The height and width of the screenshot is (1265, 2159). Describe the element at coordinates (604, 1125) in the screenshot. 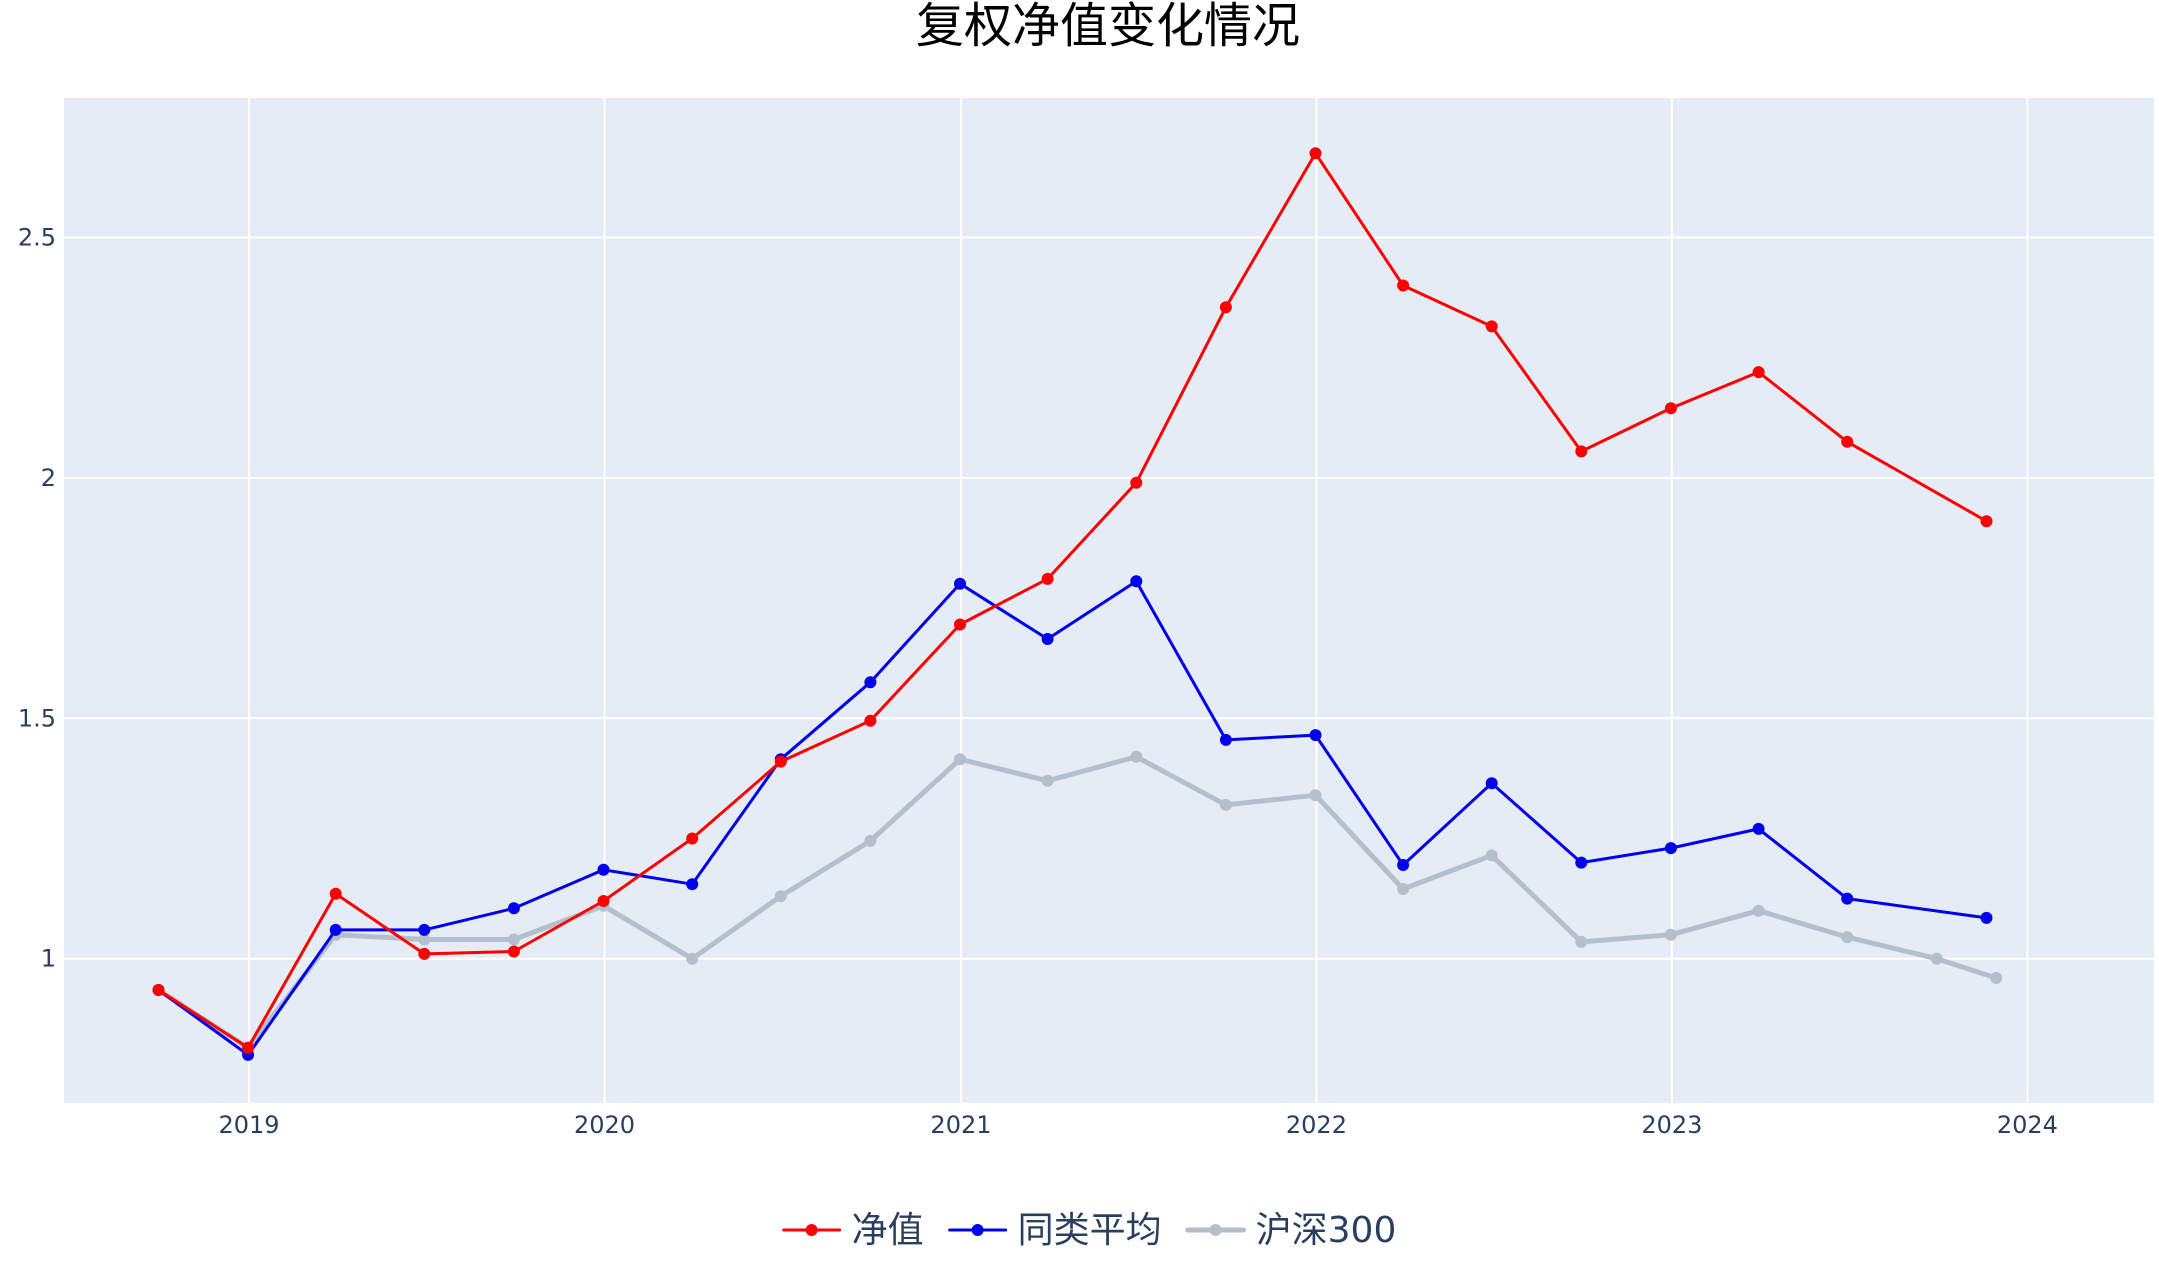

I see `x-tick-label: 2020` at that location.